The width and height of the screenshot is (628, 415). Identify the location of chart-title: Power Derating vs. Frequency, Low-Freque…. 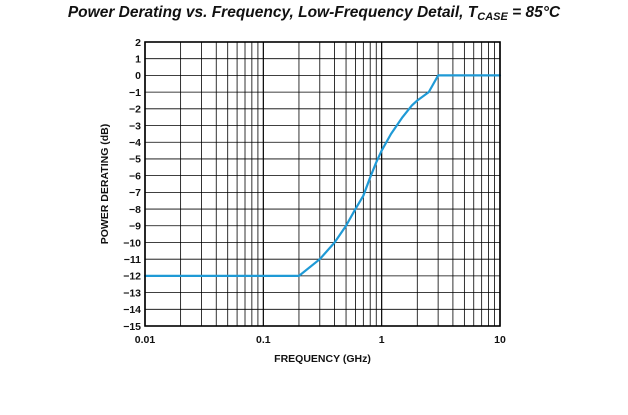
(314, 13).